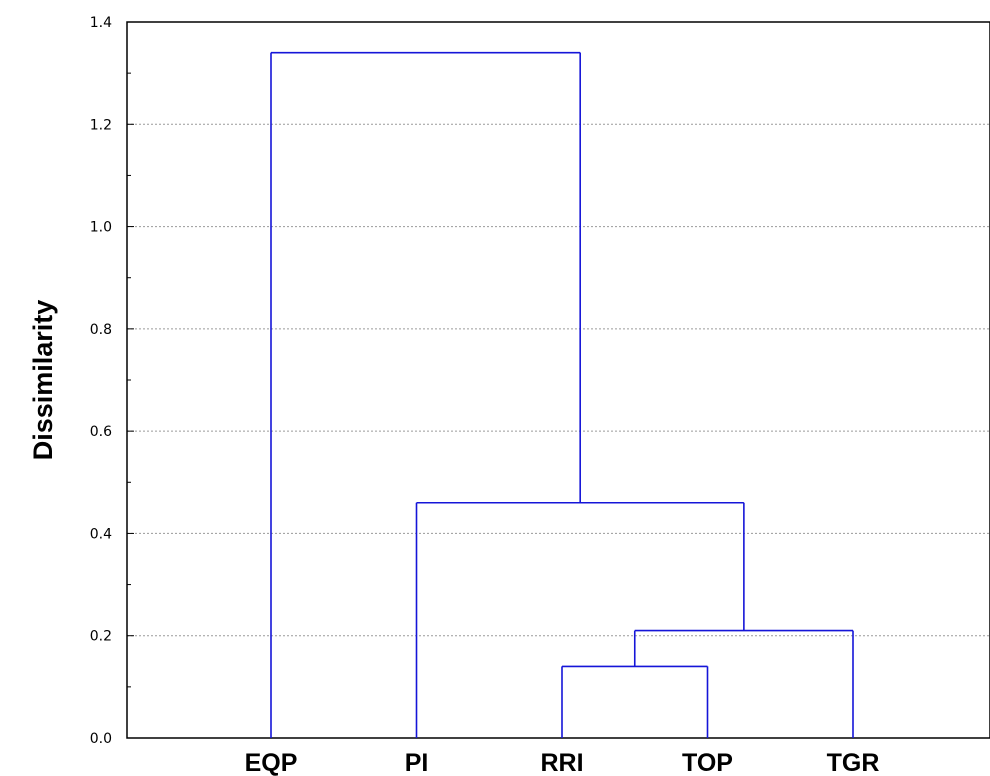  Describe the element at coordinates (43, 380) in the screenshot. I see `y-axis-title: Dissimilarity` at that location.